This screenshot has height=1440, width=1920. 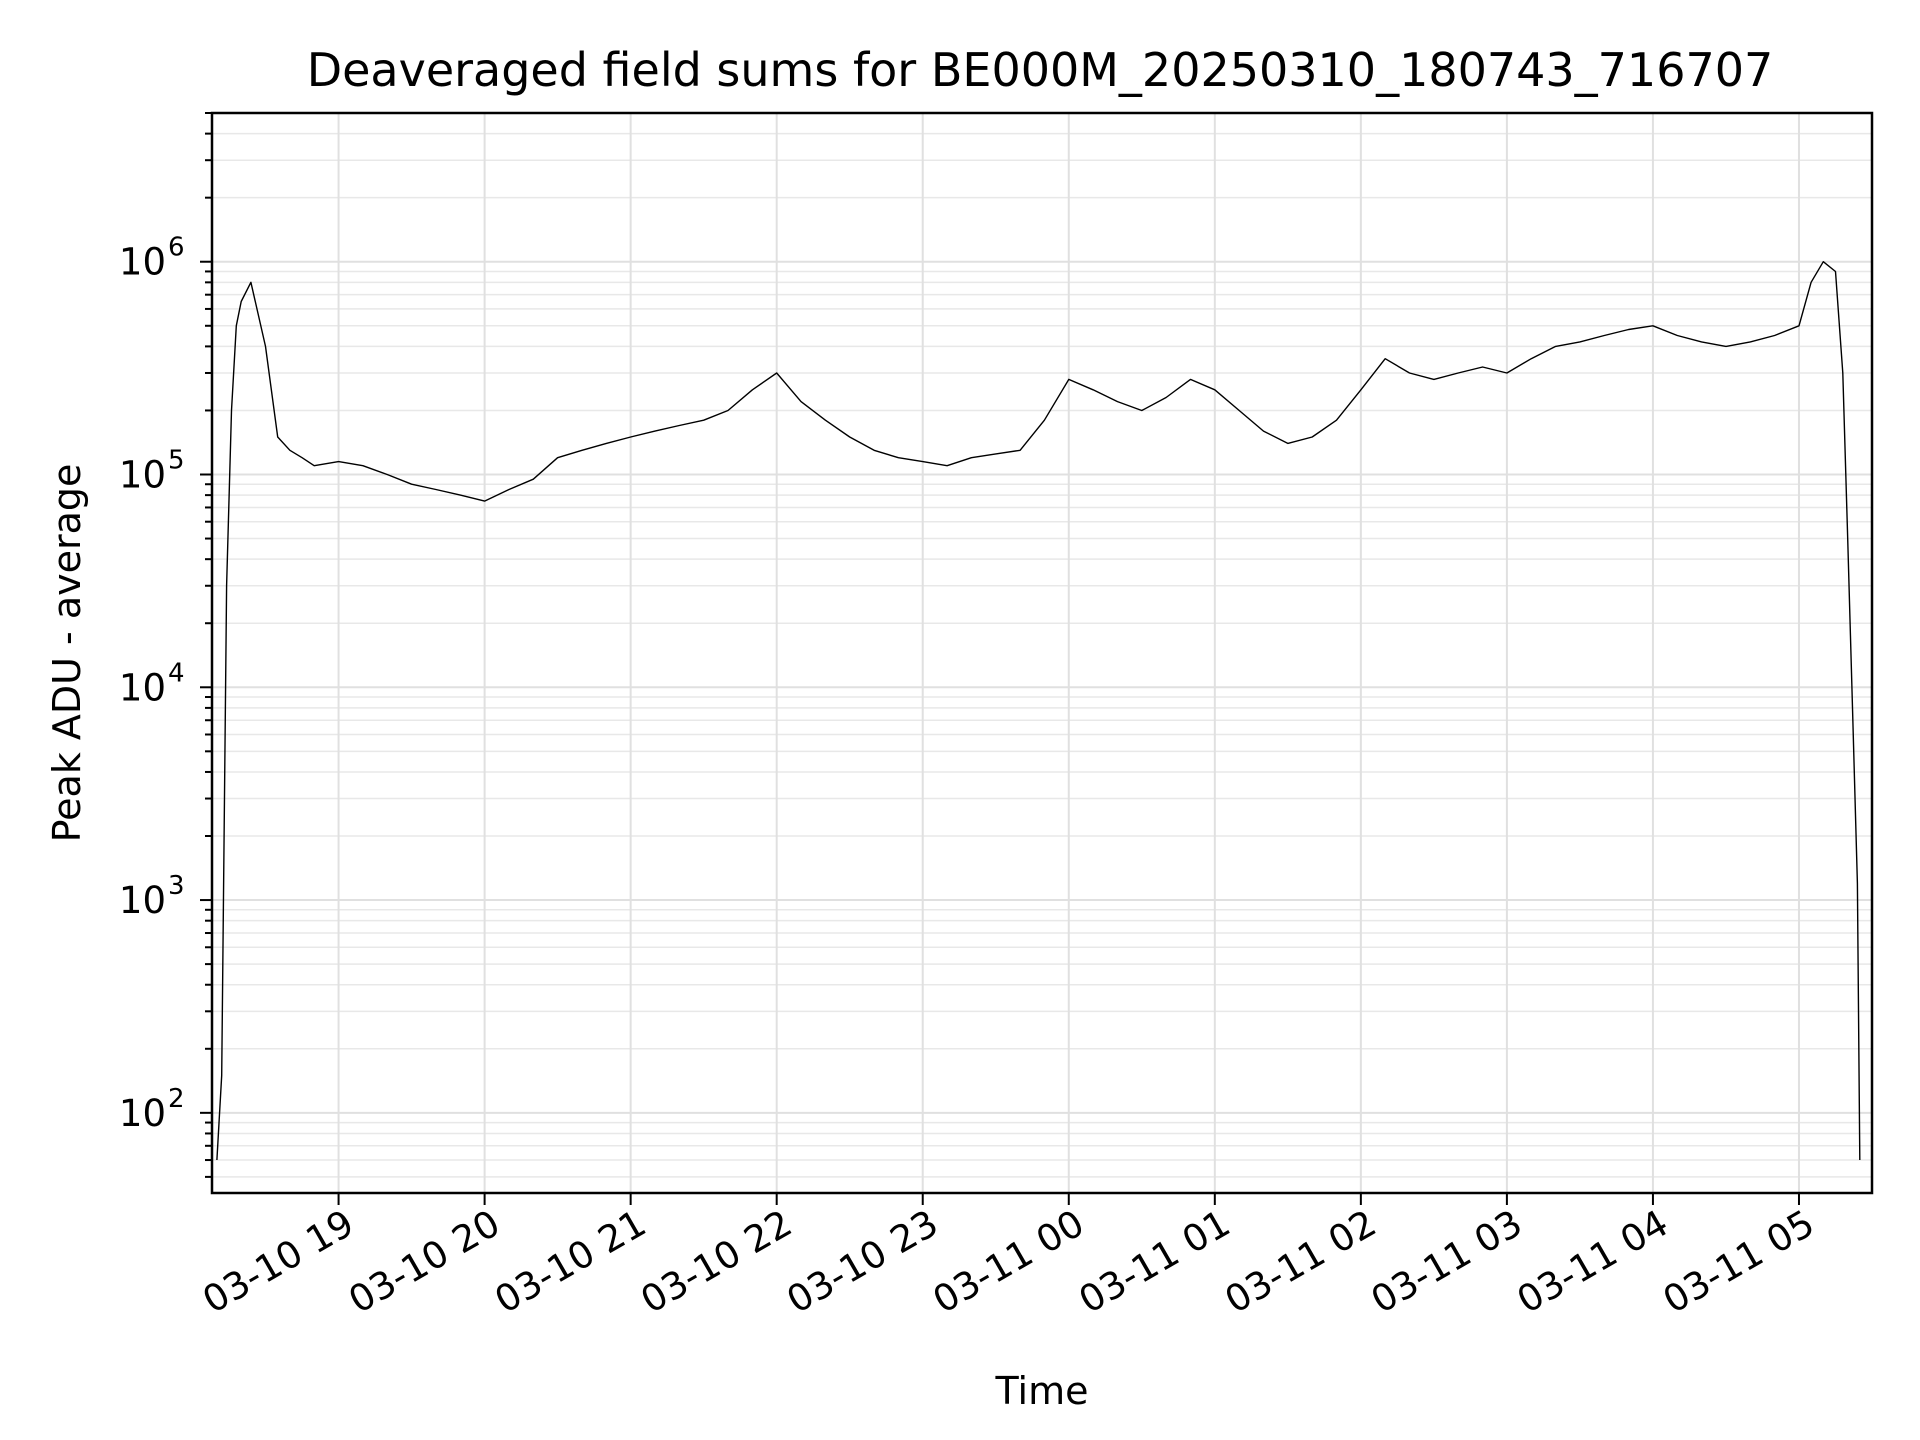 I want to click on x-tick-label: 03-11 00, so click(x=1009, y=1262).